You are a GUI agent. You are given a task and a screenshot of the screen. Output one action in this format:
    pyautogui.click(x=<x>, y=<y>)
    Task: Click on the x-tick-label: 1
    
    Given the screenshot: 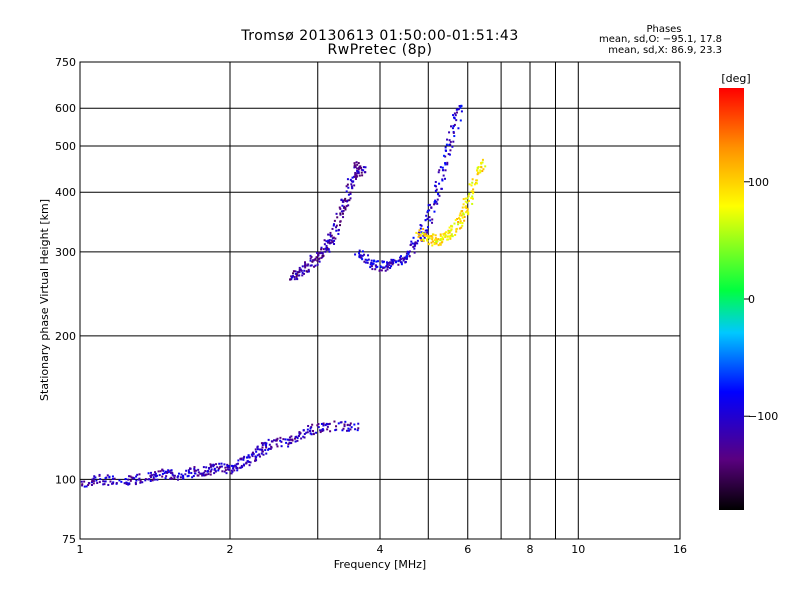 What is the action you would take?
    pyautogui.click(x=80, y=549)
    